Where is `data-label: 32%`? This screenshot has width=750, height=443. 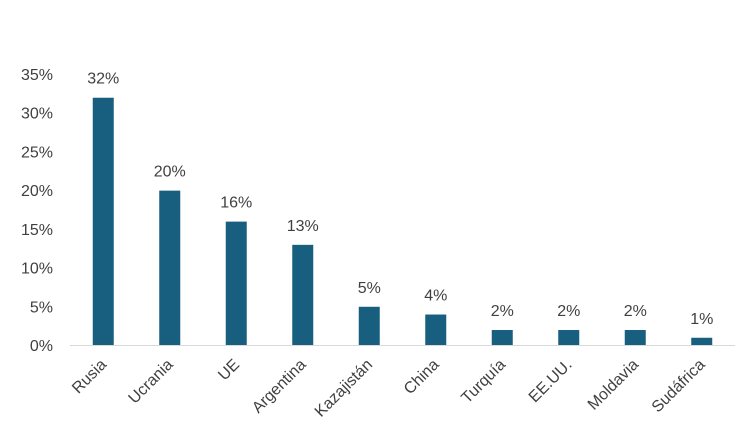
data-label: 32% is located at coordinates (103, 79).